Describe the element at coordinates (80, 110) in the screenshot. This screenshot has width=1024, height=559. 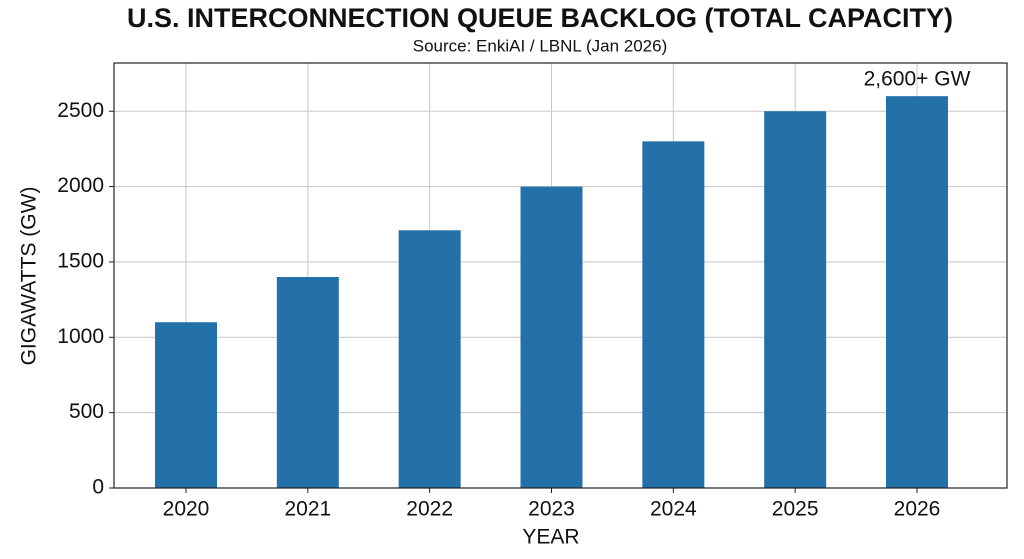
I see `y-tick-label: 2500` at that location.